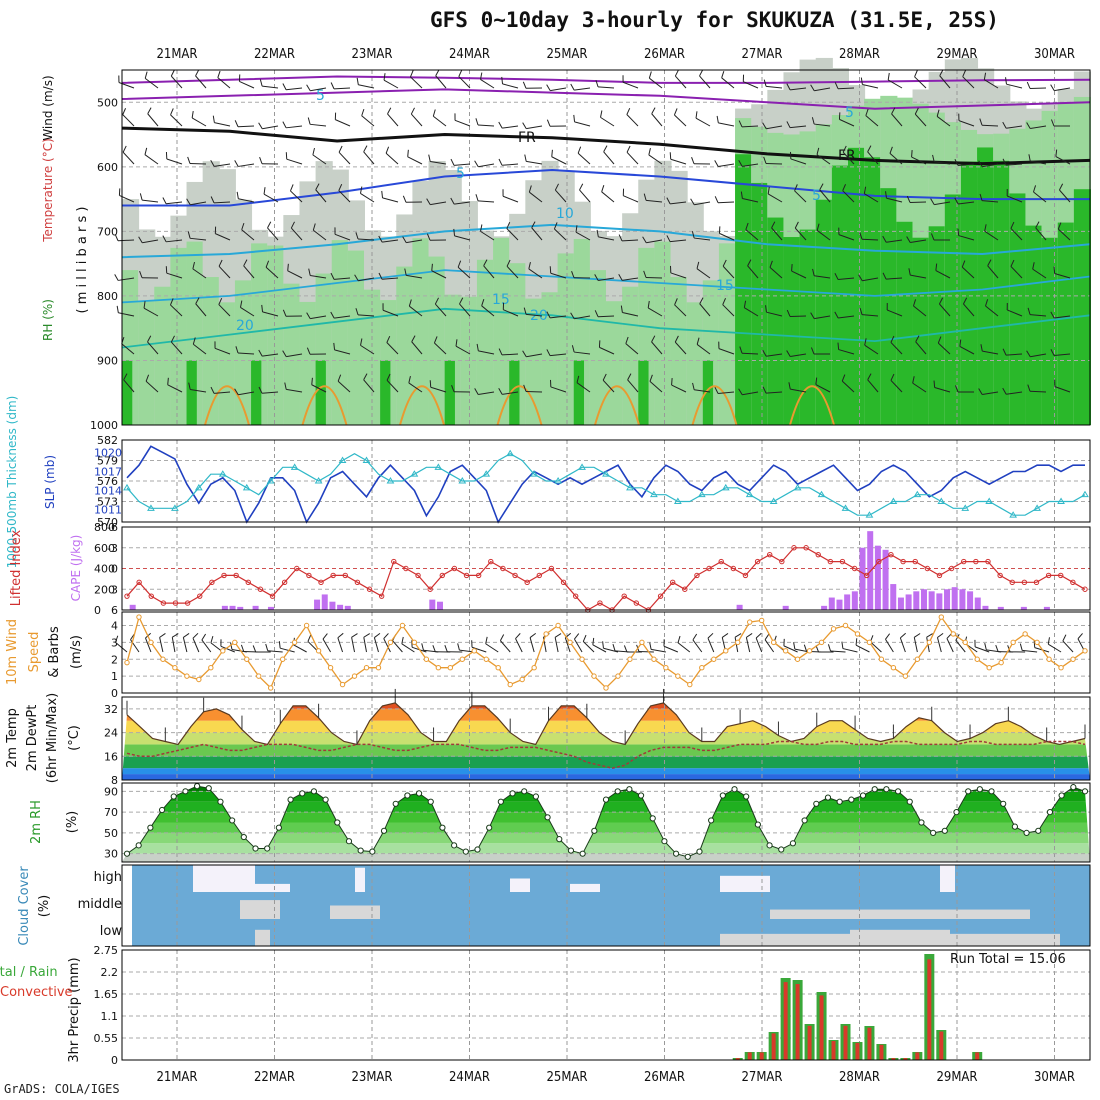 The width and height of the screenshot is (1100, 1100). Describe the element at coordinates (111, 854) in the screenshot. I see `rh-tick: 30` at that location.